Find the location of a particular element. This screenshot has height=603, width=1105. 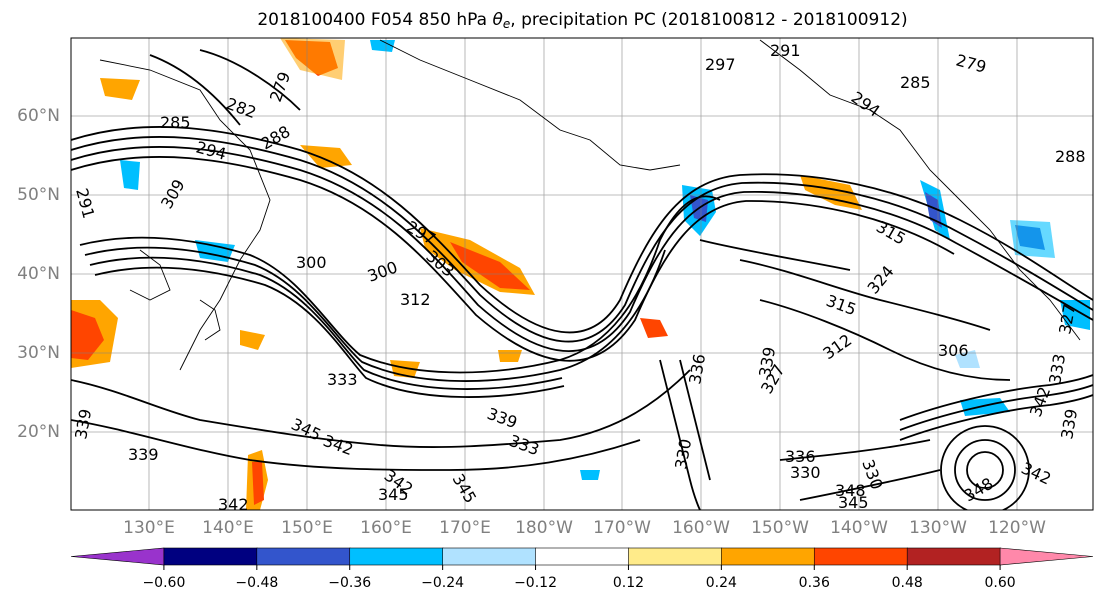

lon-label-160w: 160°W is located at coordinates (701, 528).